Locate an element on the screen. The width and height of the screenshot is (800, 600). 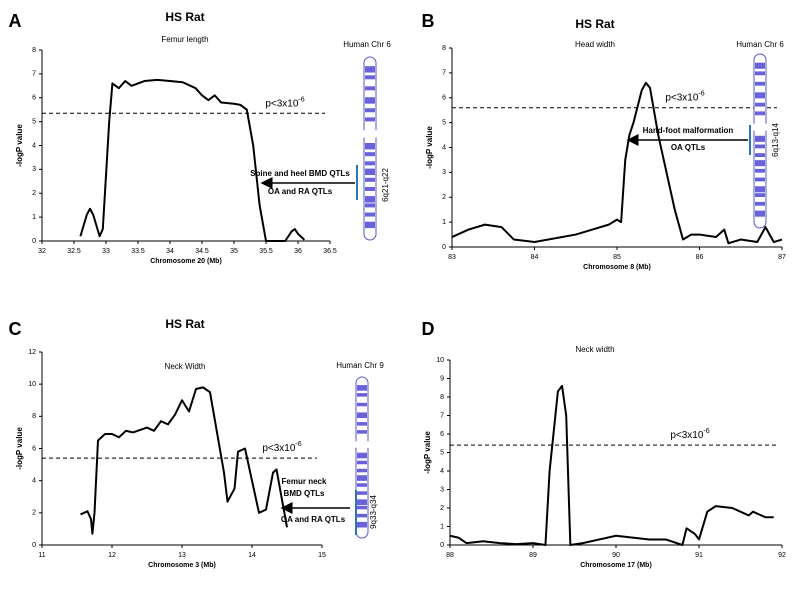
x-tick-label: 89 is located at coordinates (533, 555).